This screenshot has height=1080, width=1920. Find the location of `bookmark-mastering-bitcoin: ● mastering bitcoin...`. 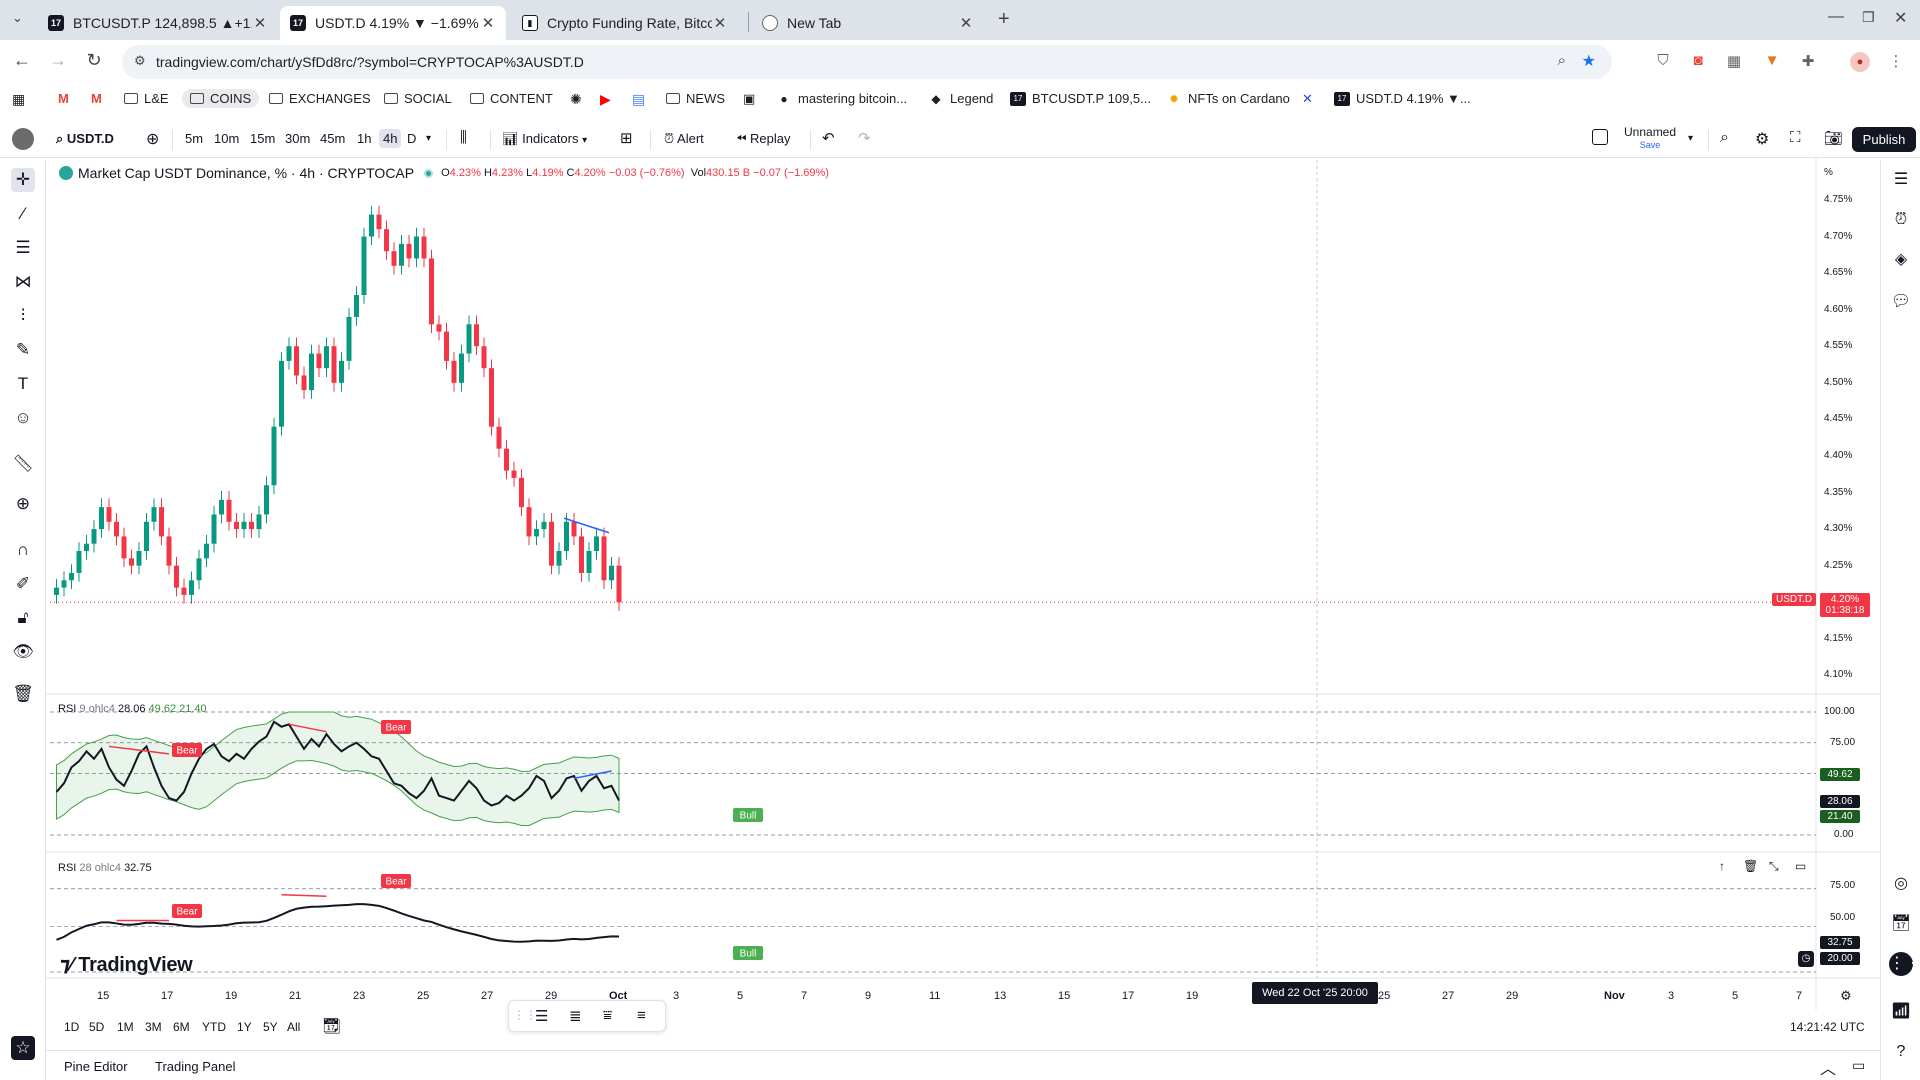

bookmark-mastering-bitcoin: ● mastering bitcoin... is located at coordinates (841, 98).